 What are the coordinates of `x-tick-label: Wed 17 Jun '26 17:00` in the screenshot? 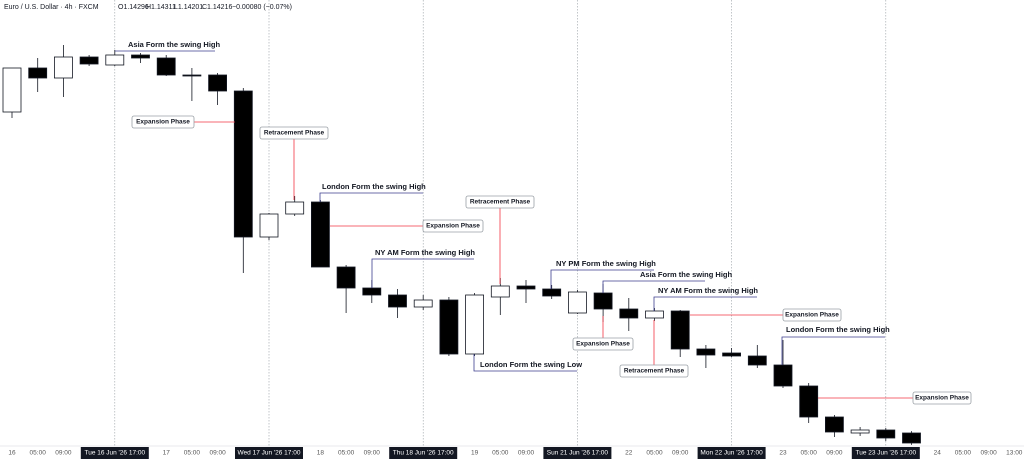 It's located at (269, 453).